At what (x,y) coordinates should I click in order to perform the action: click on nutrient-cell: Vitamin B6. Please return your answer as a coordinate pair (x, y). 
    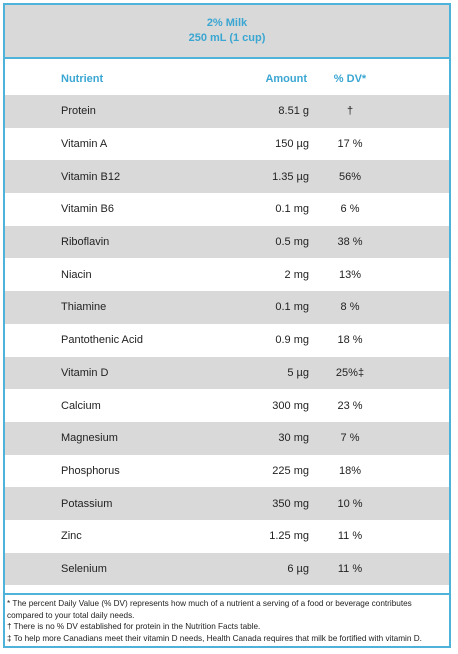
    Looking at the image, I should click on (87, 209).